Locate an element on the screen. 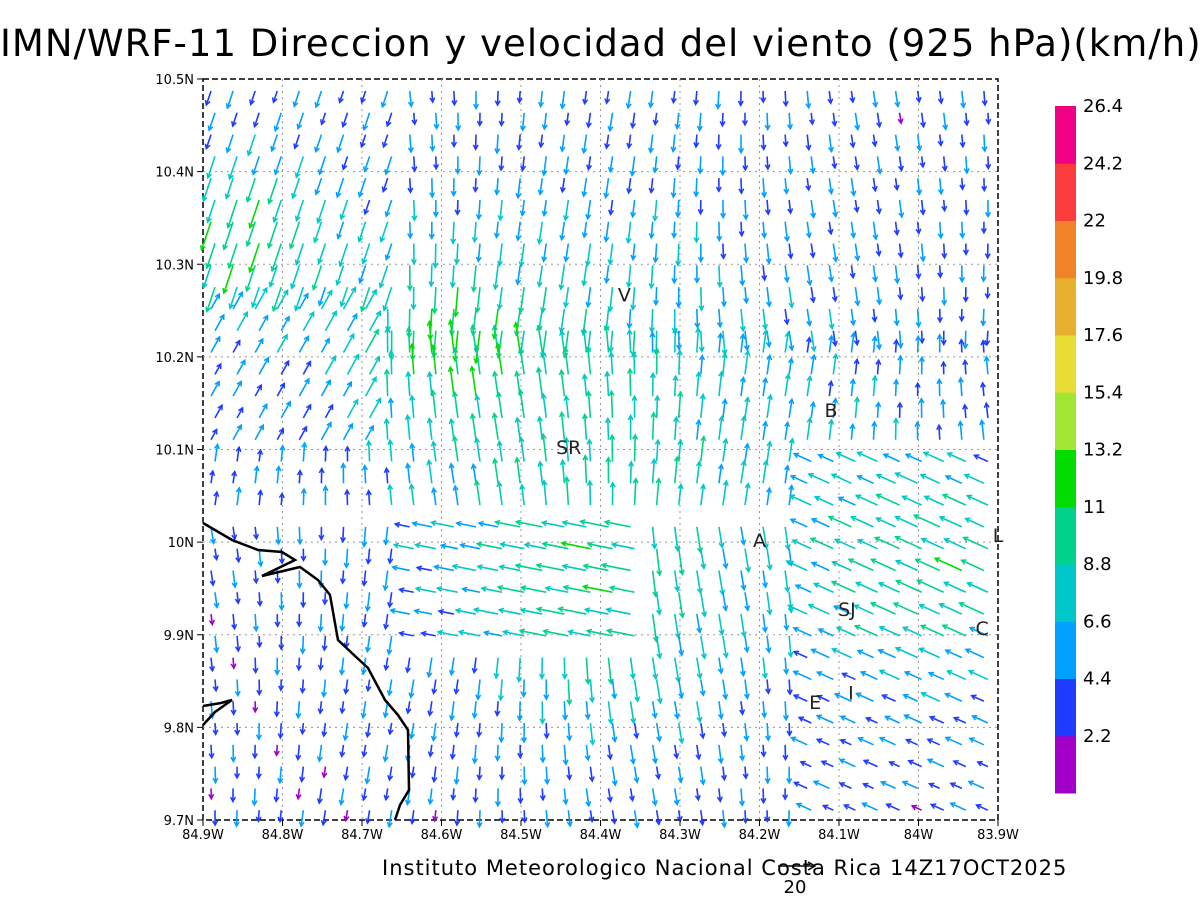  city-label: SR is located at coordinates (568, 448).